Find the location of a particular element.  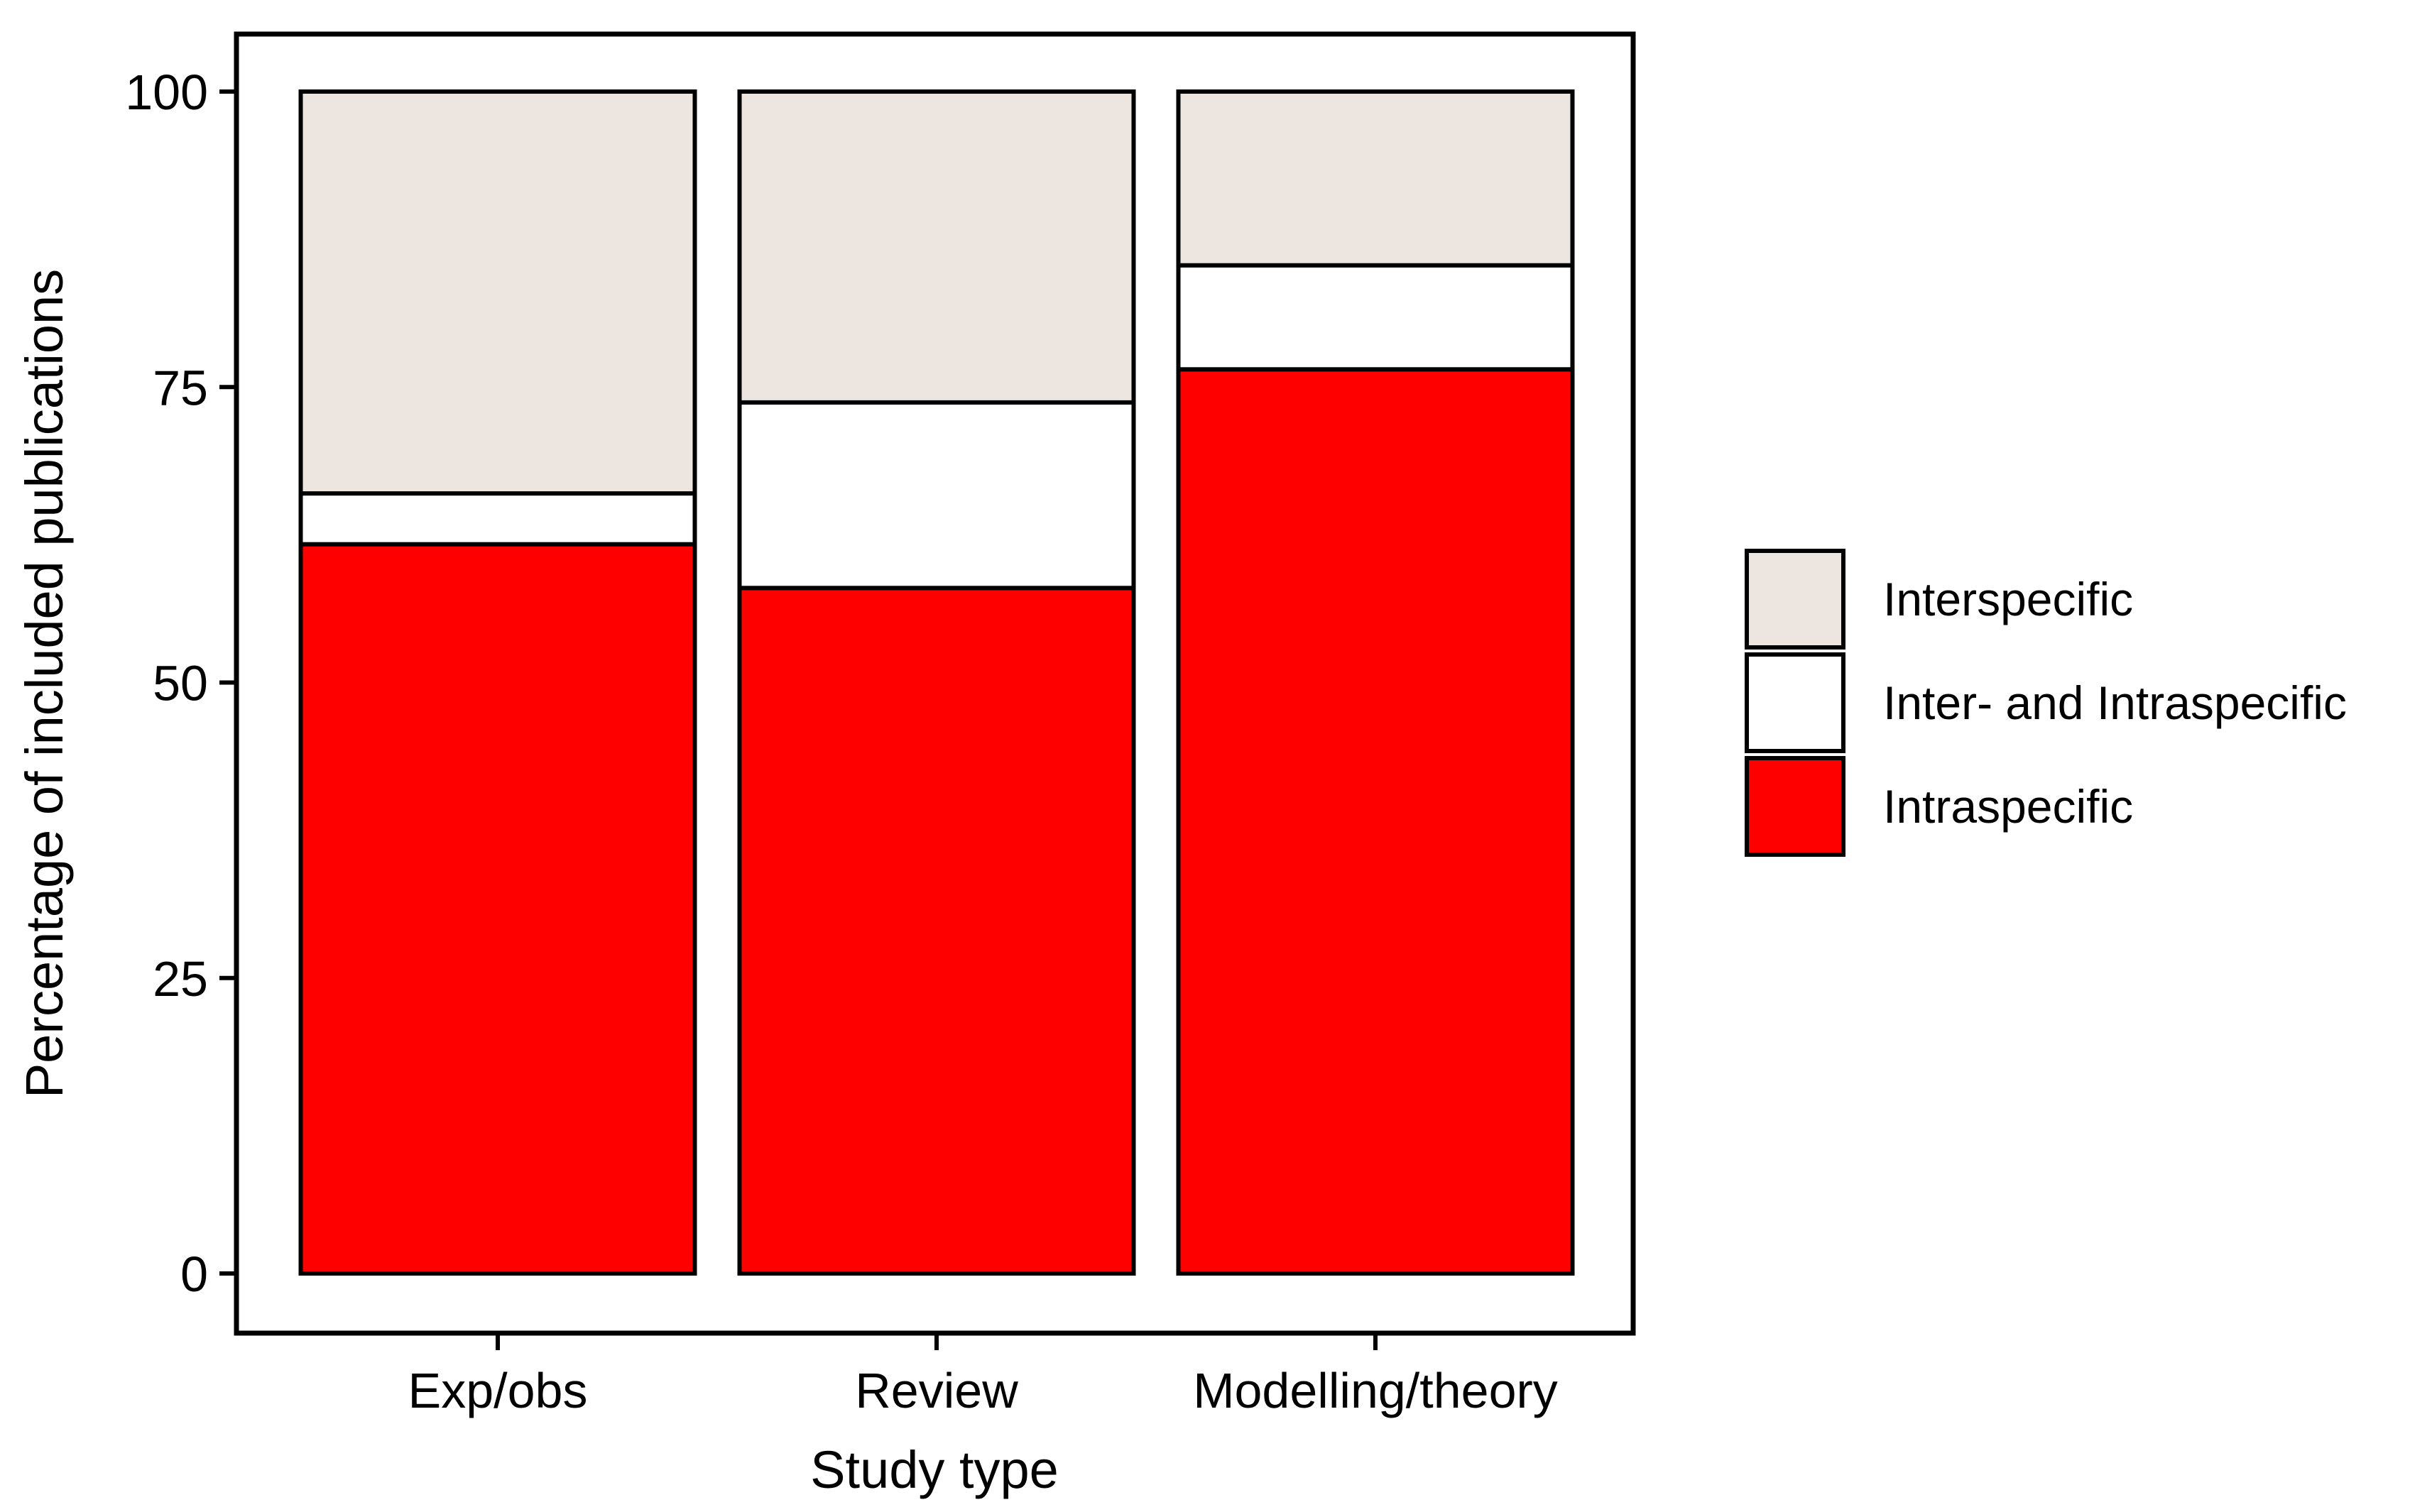

bar-review-interspecific is located at coordinates (936, 247).